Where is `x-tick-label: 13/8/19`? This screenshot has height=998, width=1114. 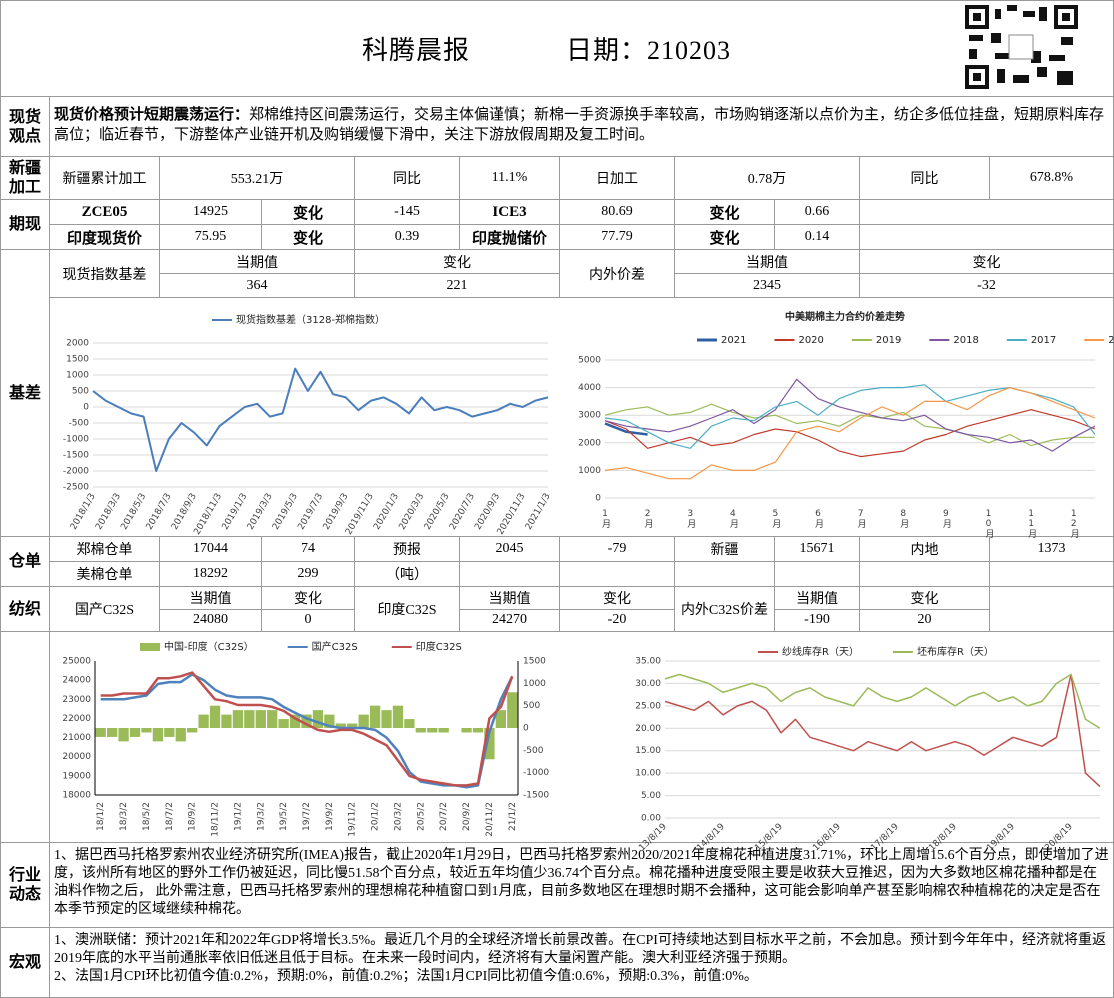
x-tick-label: 13/8/19 is located at coordinates (653, 838).